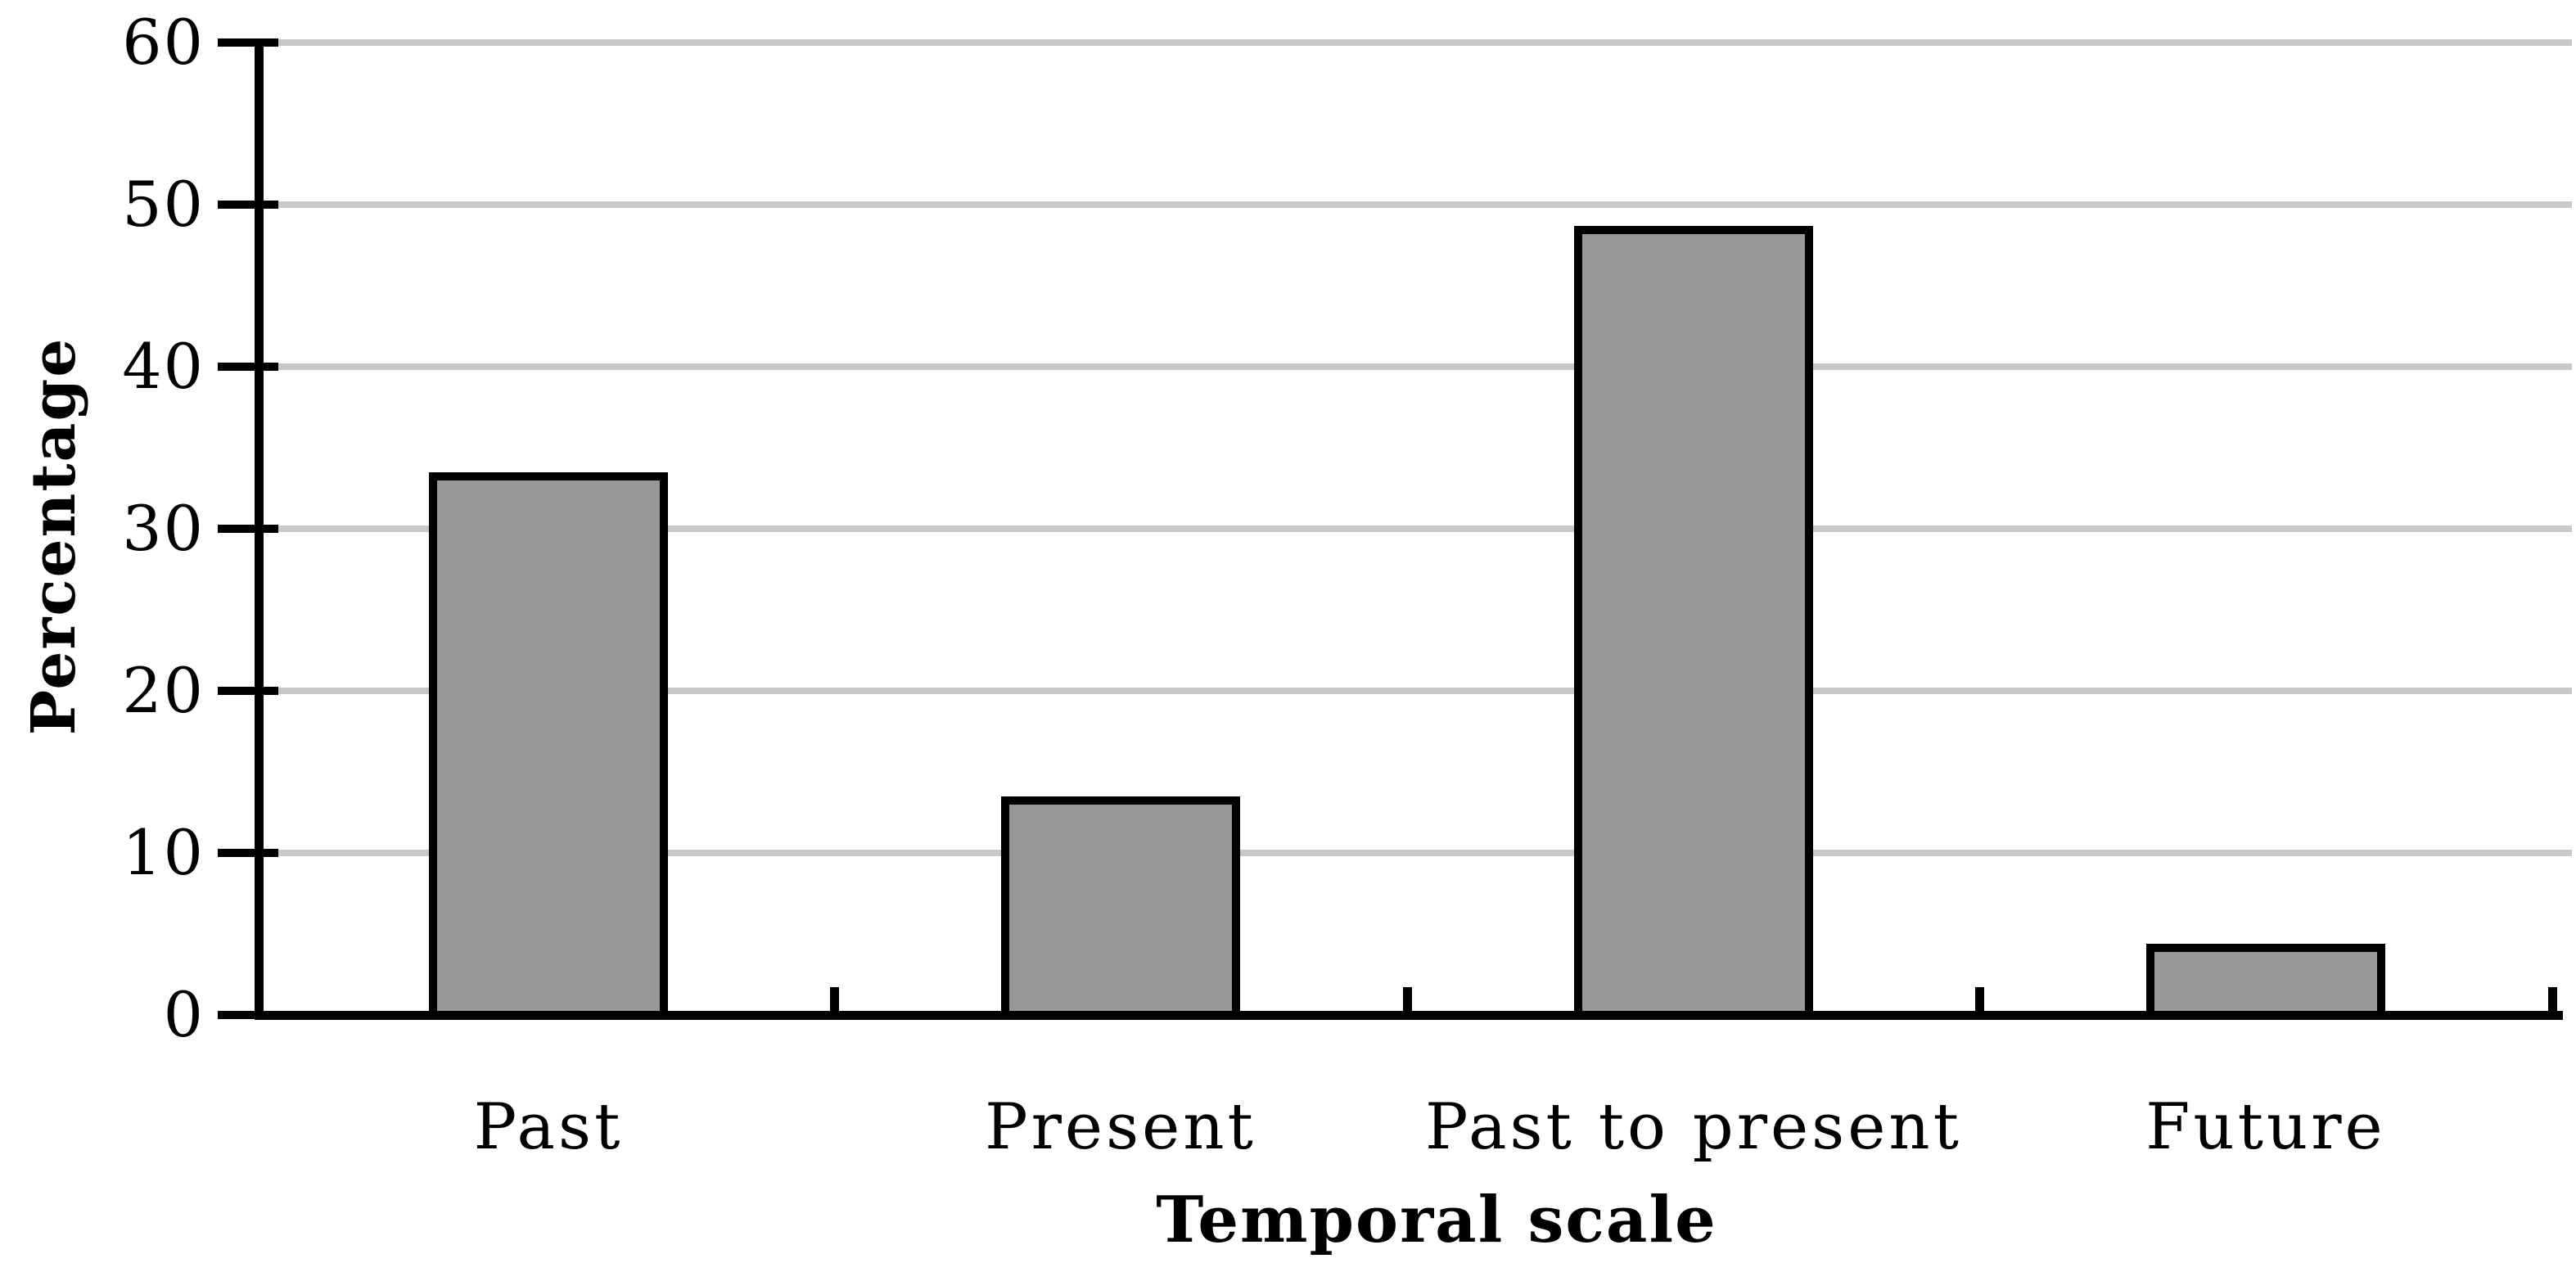  I want to click on x-tick-label-present: Present, so click(1120, 1127).